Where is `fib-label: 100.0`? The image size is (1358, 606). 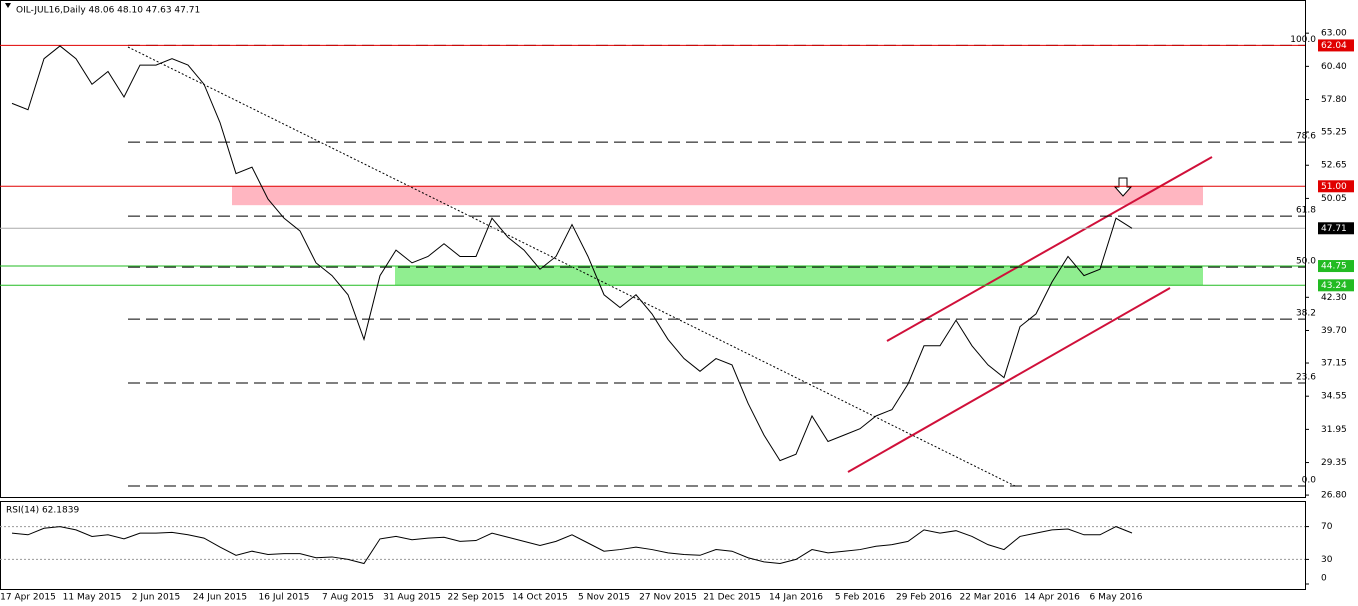 fib-label: 100.0 is located at coordinates (1303, 40).